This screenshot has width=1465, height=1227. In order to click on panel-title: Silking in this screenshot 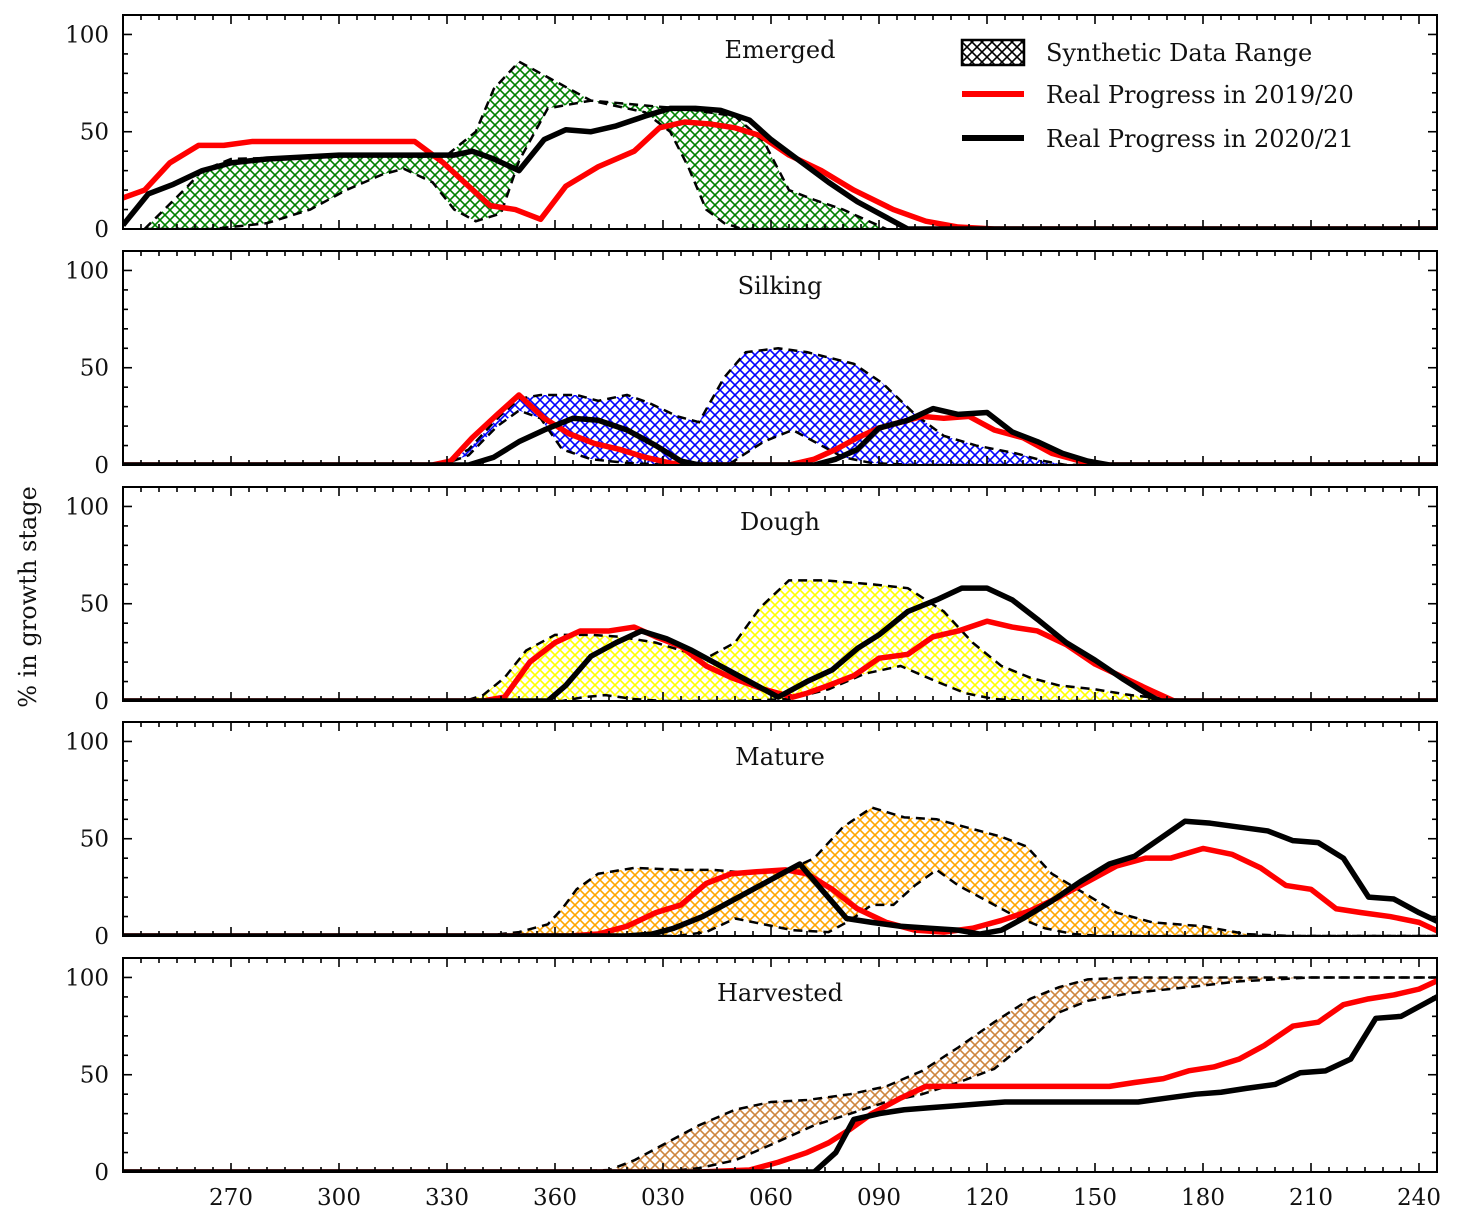, I will do `click(780, 286)`.